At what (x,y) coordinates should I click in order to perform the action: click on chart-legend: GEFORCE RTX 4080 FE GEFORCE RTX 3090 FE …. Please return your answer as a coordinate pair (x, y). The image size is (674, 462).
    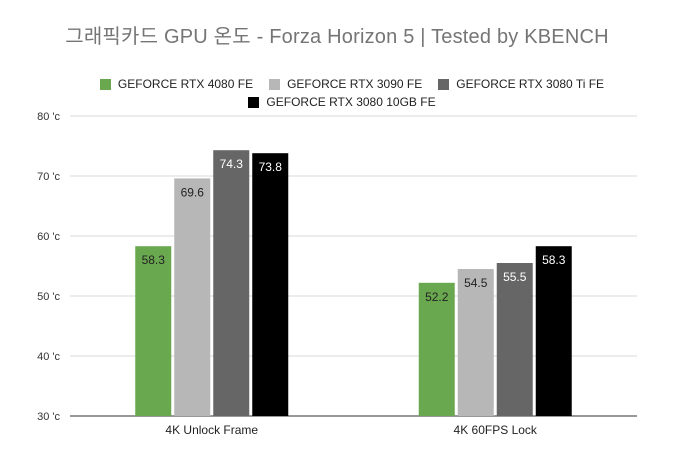
    Looking at the image, I should click on (337, 93).